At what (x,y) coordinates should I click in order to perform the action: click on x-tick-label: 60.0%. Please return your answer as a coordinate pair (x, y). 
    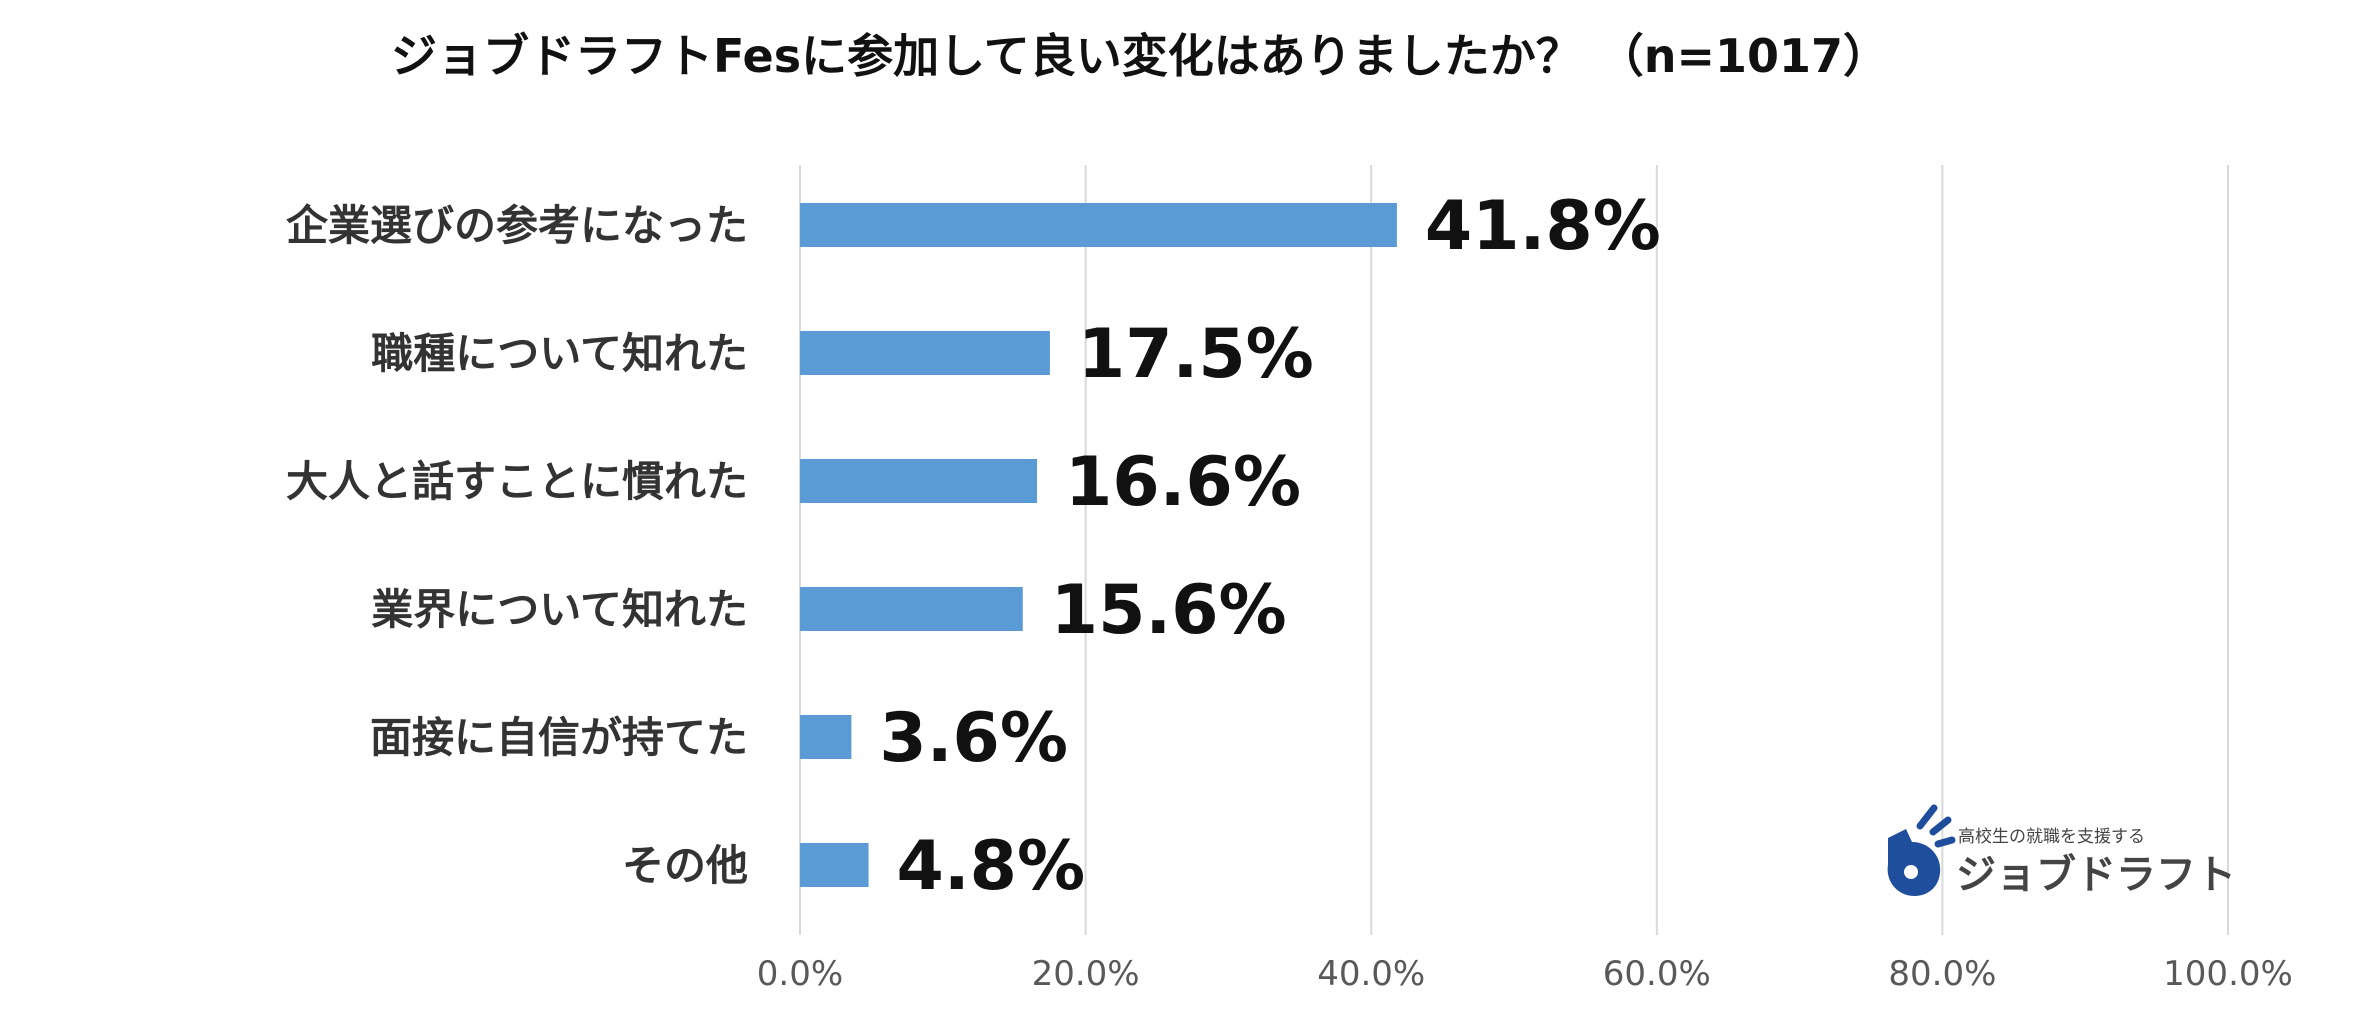
    Looking at the image, I should click on (1657, 974).